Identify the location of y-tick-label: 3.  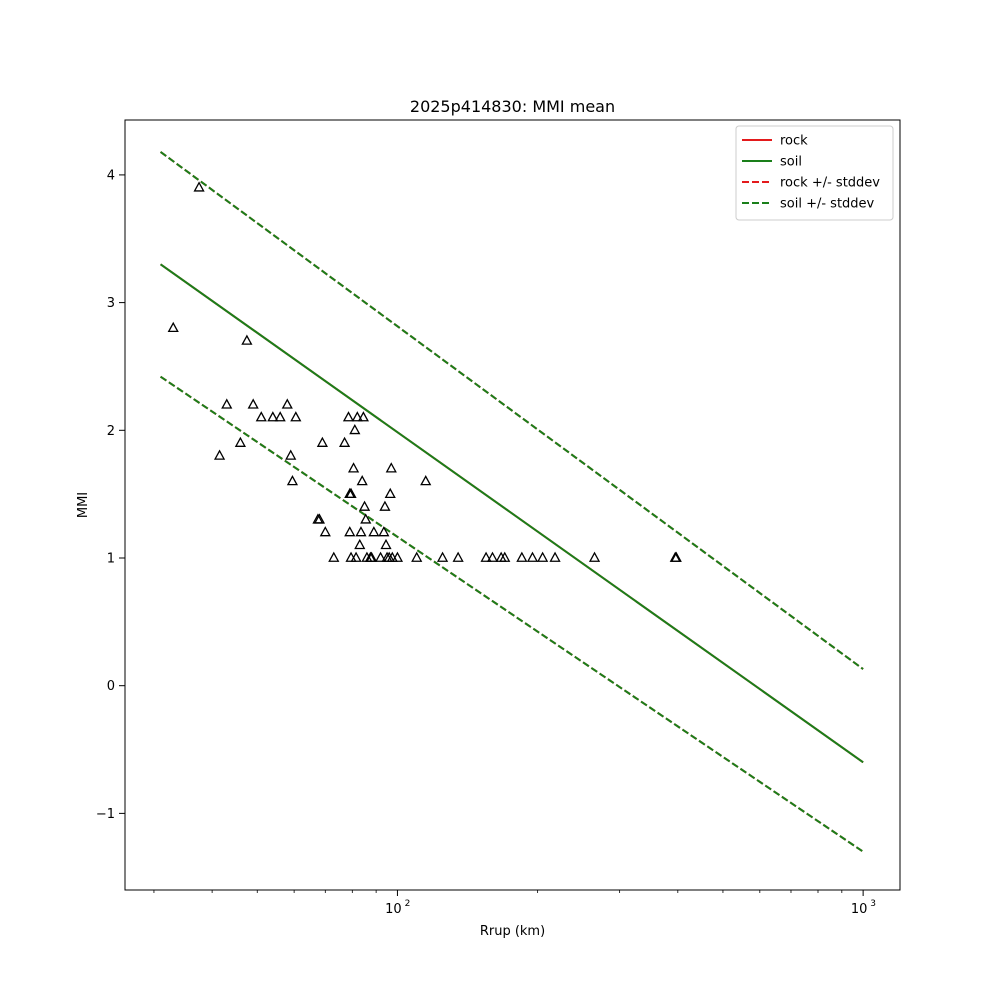
(111, 303).